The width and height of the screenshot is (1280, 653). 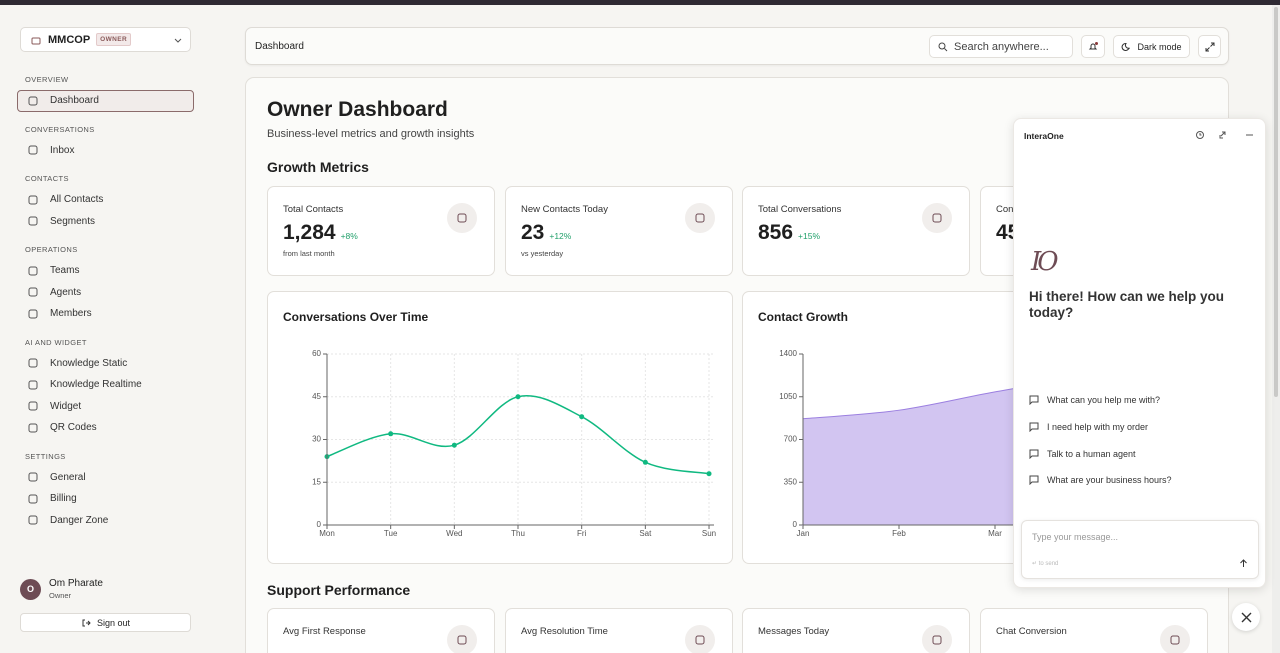 I want to click on nav-item-label: Segments, so click(x=73, y=221).